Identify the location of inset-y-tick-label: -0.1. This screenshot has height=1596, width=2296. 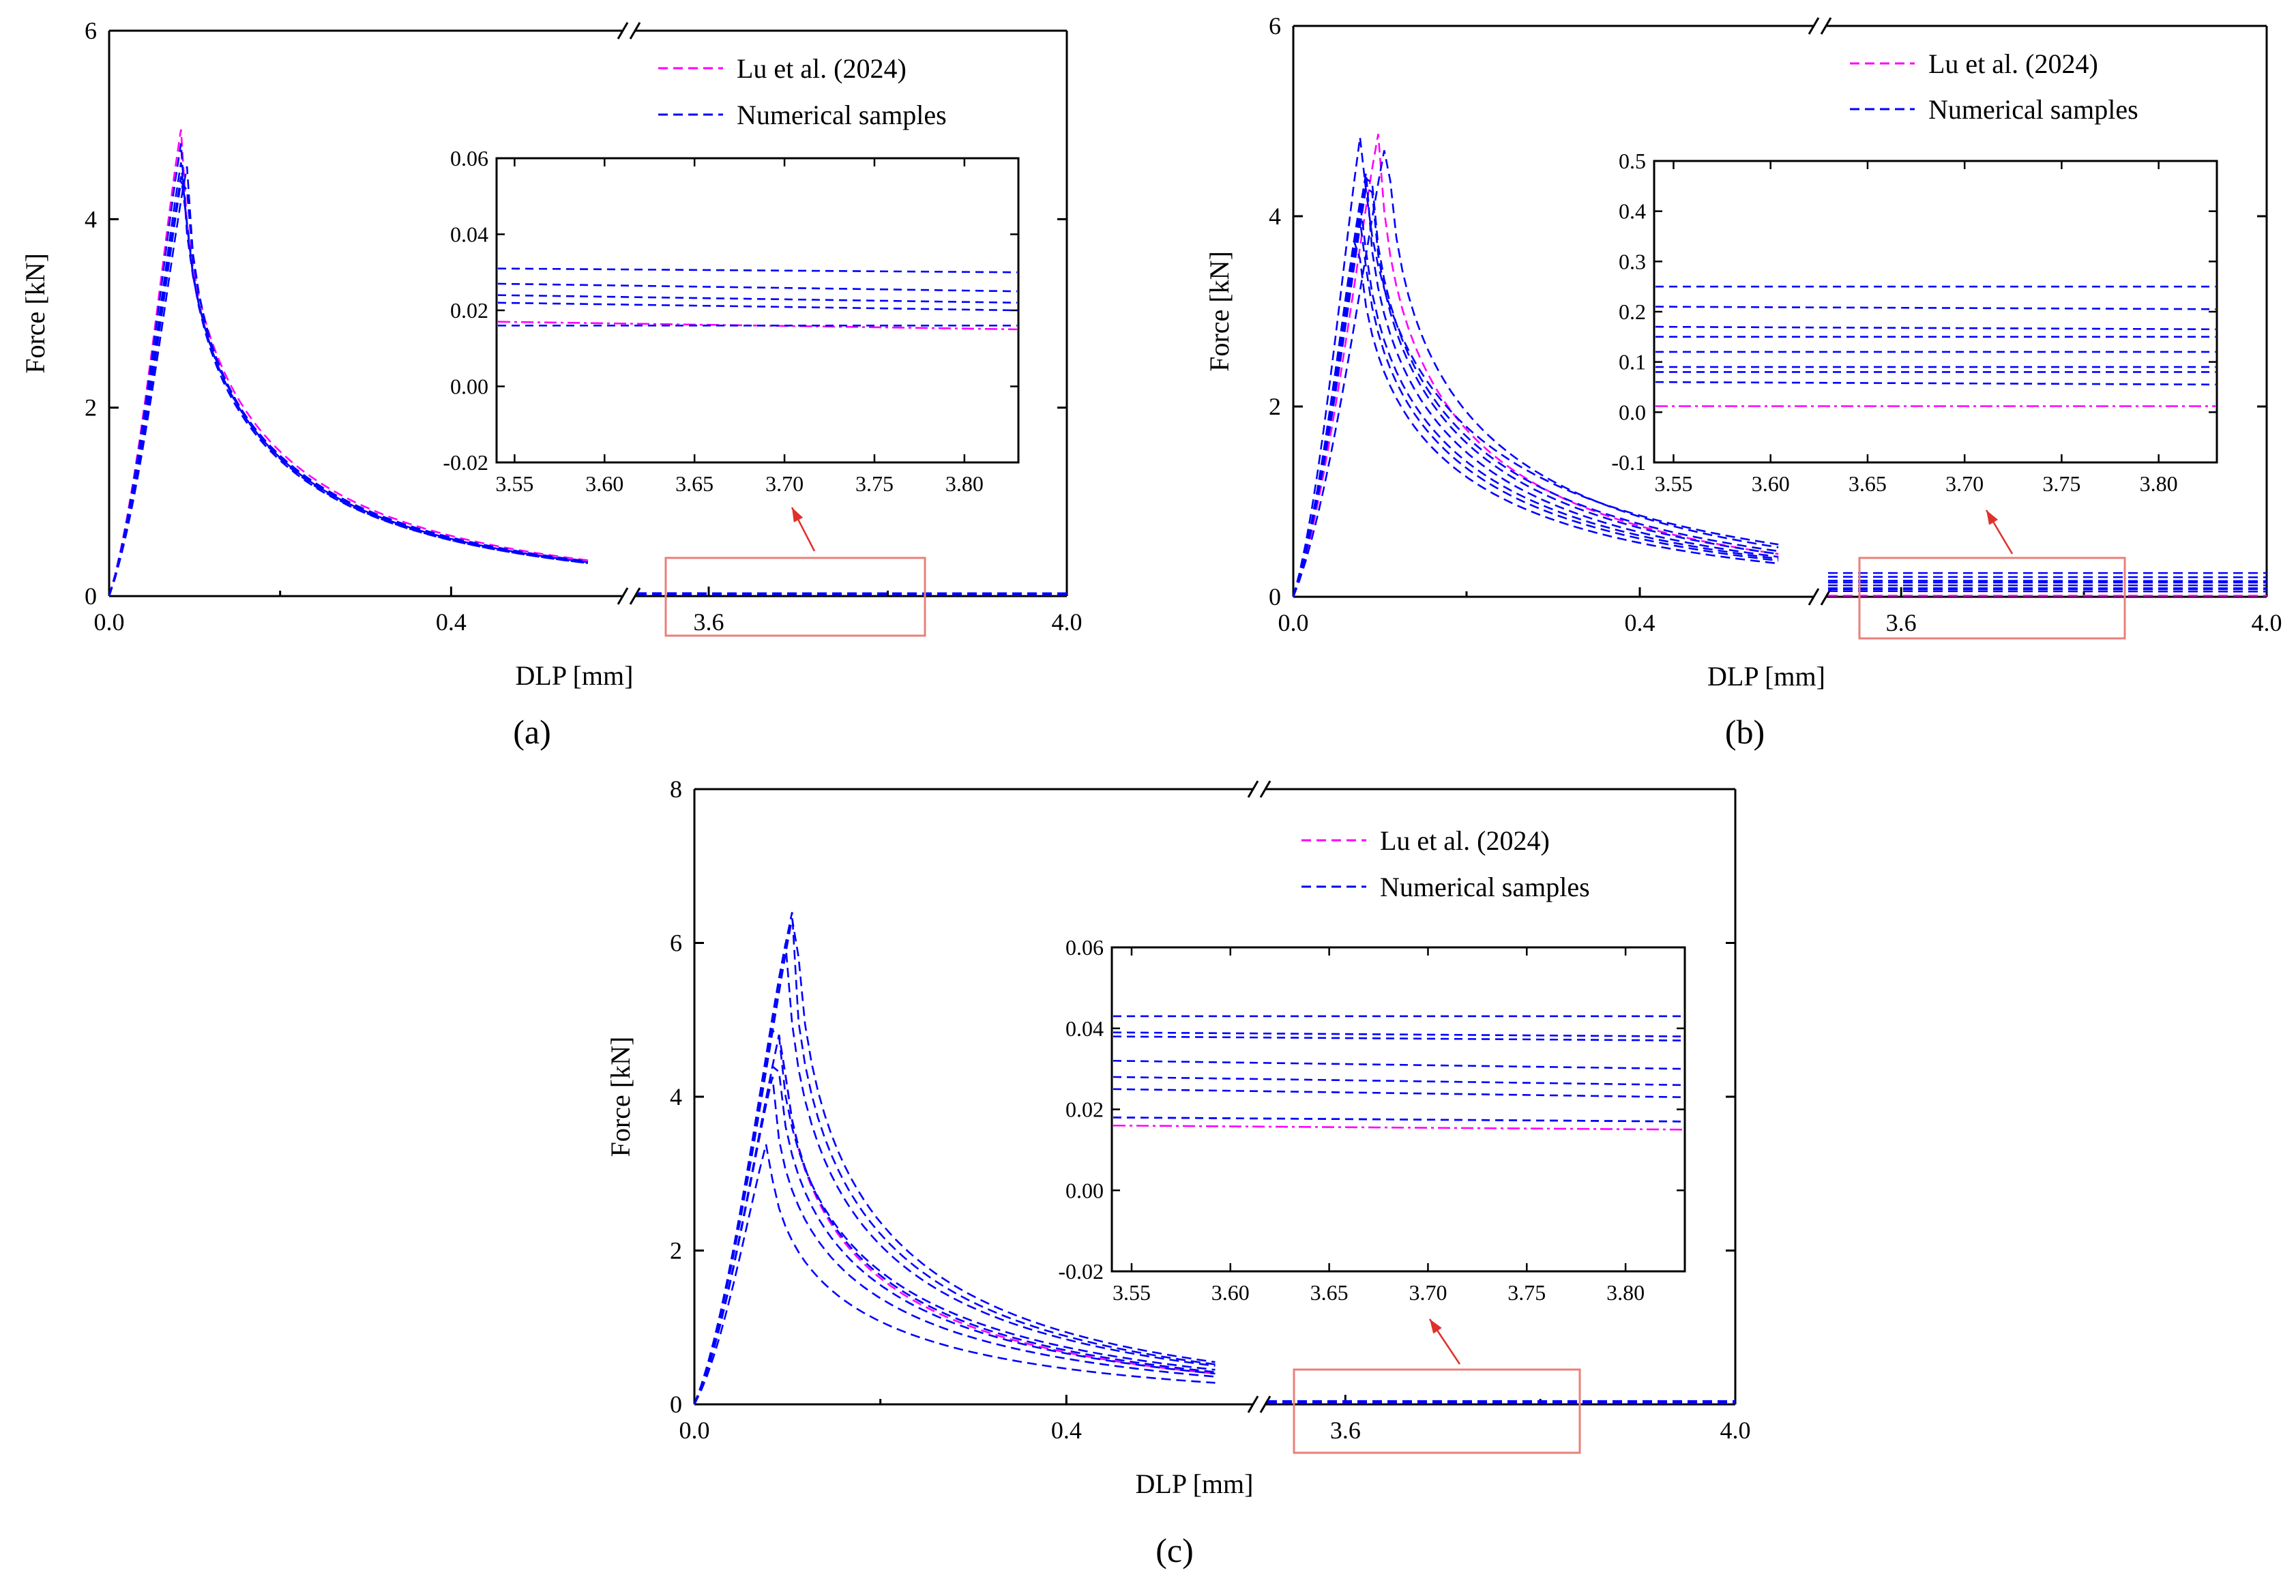
(1629, 462).